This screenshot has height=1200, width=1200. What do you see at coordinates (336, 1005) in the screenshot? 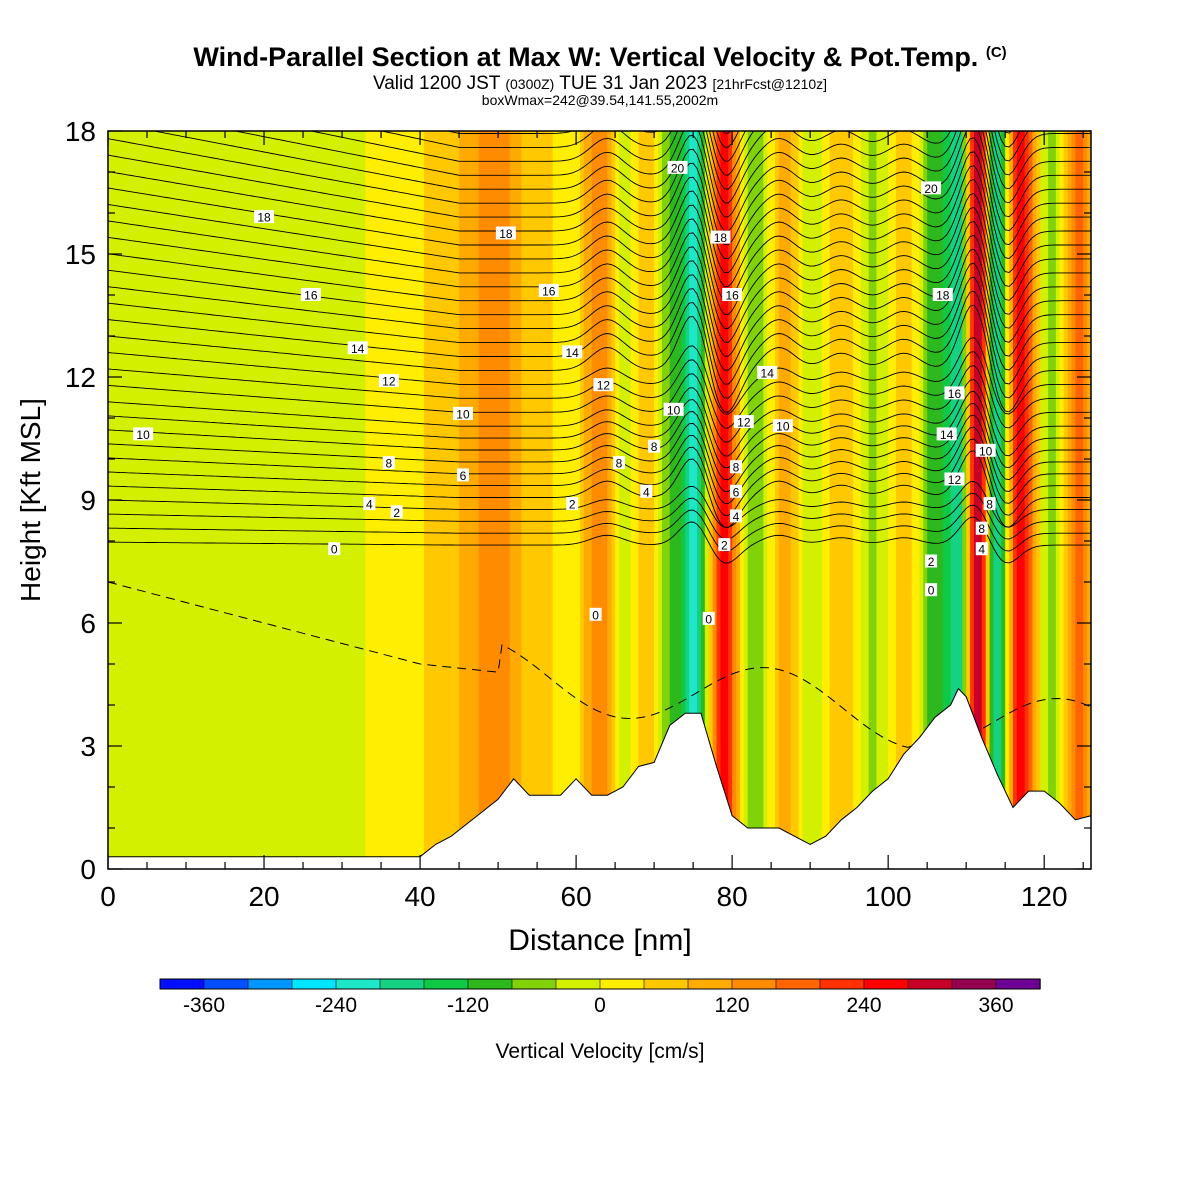
I see `colorbar-tick-label: -240` at bounding box center [336, 1005].